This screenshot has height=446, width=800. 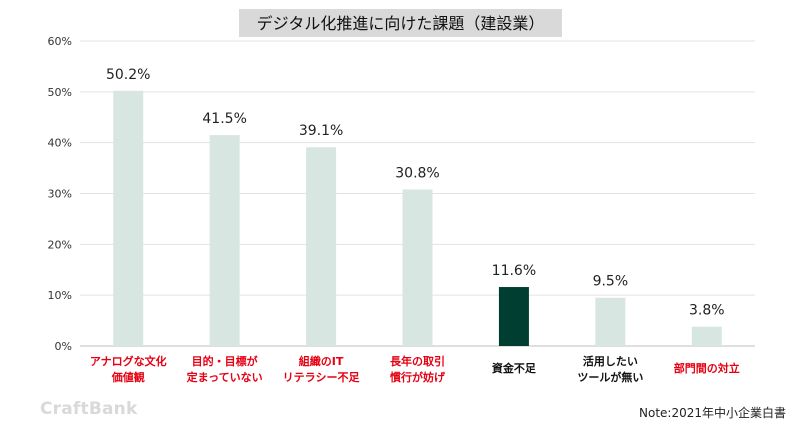 I want to click on x-tick-label: 目的・目標が定まっていない, so click(x=225, y=369).